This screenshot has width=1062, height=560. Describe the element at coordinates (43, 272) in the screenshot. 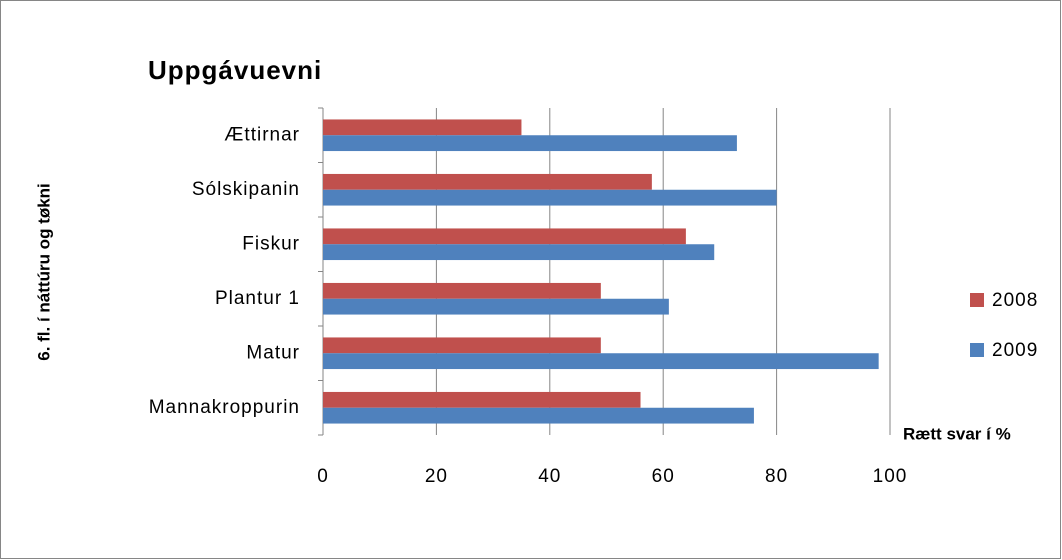

I see `y-axis-label: 6. fl. í náttúru og tøkni` at that location.